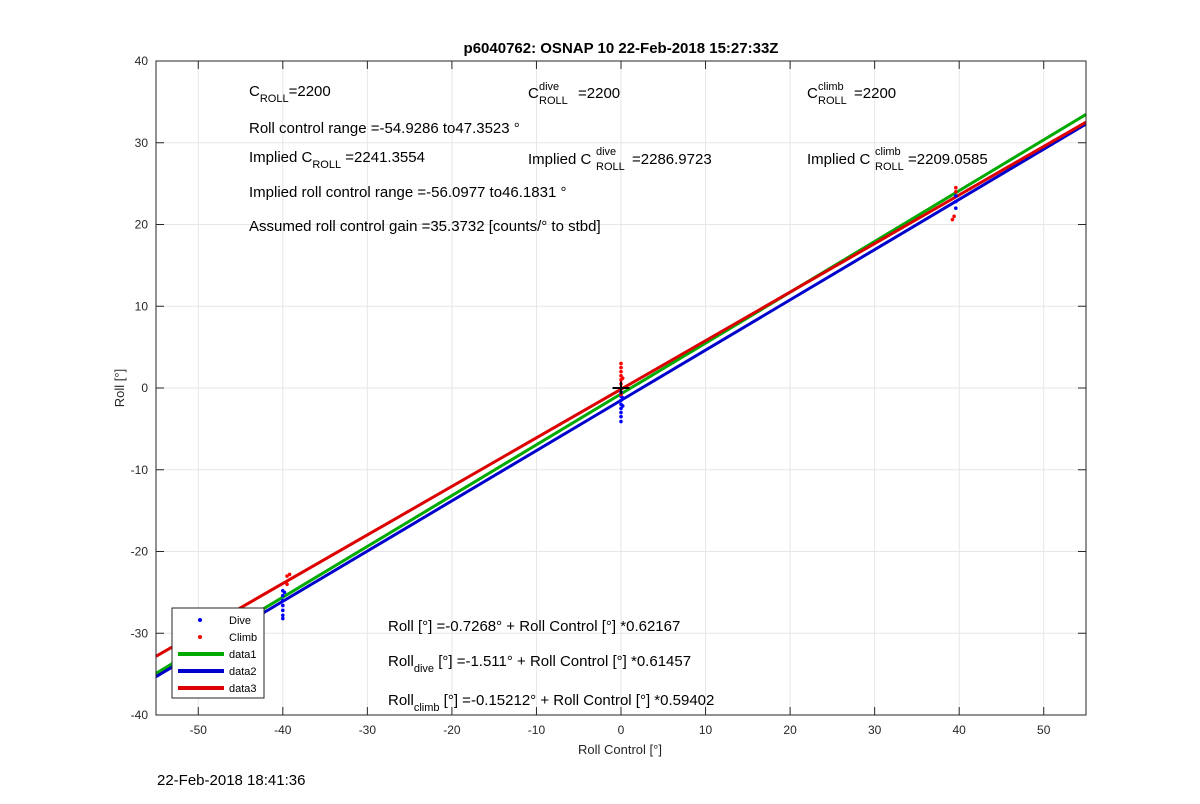  I want to click on implied-c-dive-text: Implied C, so click(560, 159).